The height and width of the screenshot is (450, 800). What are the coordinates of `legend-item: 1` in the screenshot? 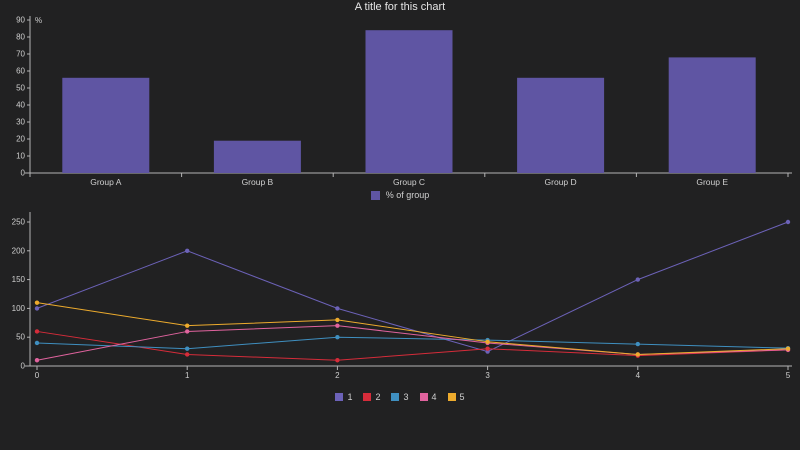 It's located at (343, 397).